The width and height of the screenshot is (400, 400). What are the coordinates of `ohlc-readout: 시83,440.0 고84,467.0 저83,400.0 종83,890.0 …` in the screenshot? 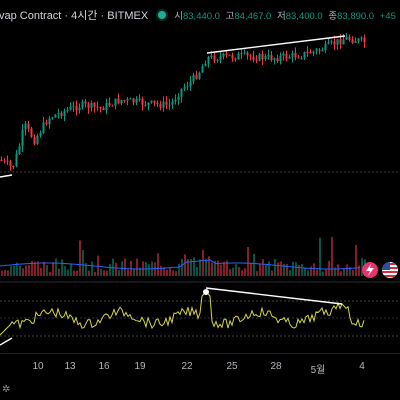 It's located at (286, 15).